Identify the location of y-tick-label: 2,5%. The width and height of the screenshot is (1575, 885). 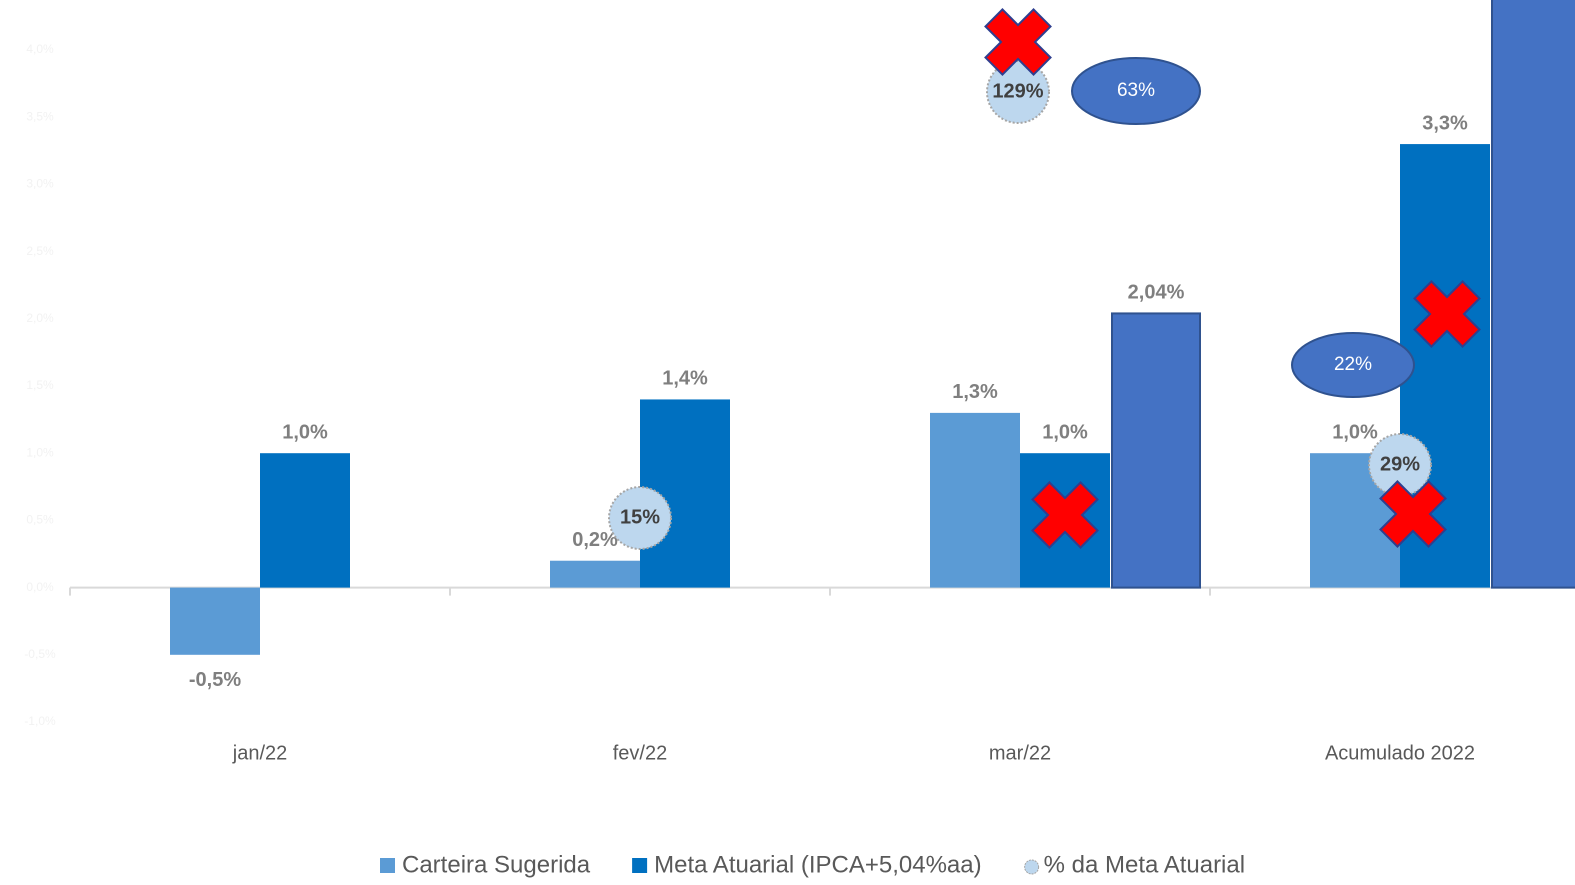
(40, 251).